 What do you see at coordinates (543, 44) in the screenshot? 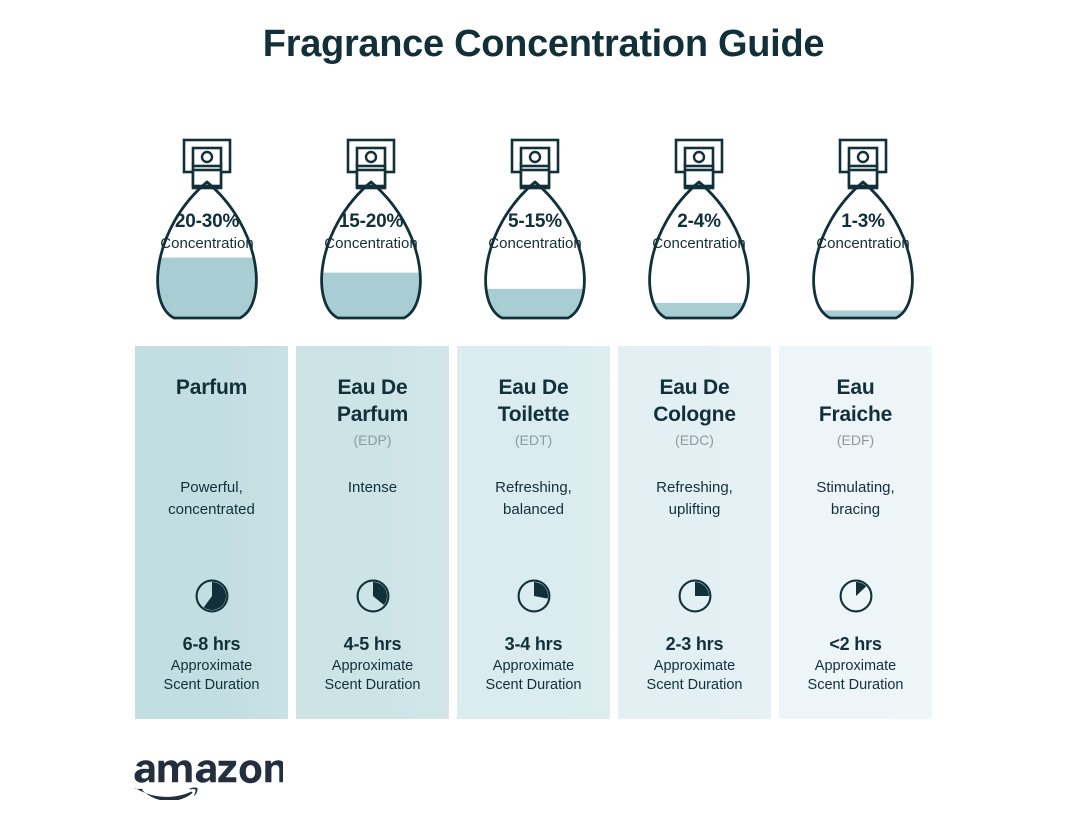
I see `page-title: Fragrance Concentration Guide` at bounding box center [543, 44].